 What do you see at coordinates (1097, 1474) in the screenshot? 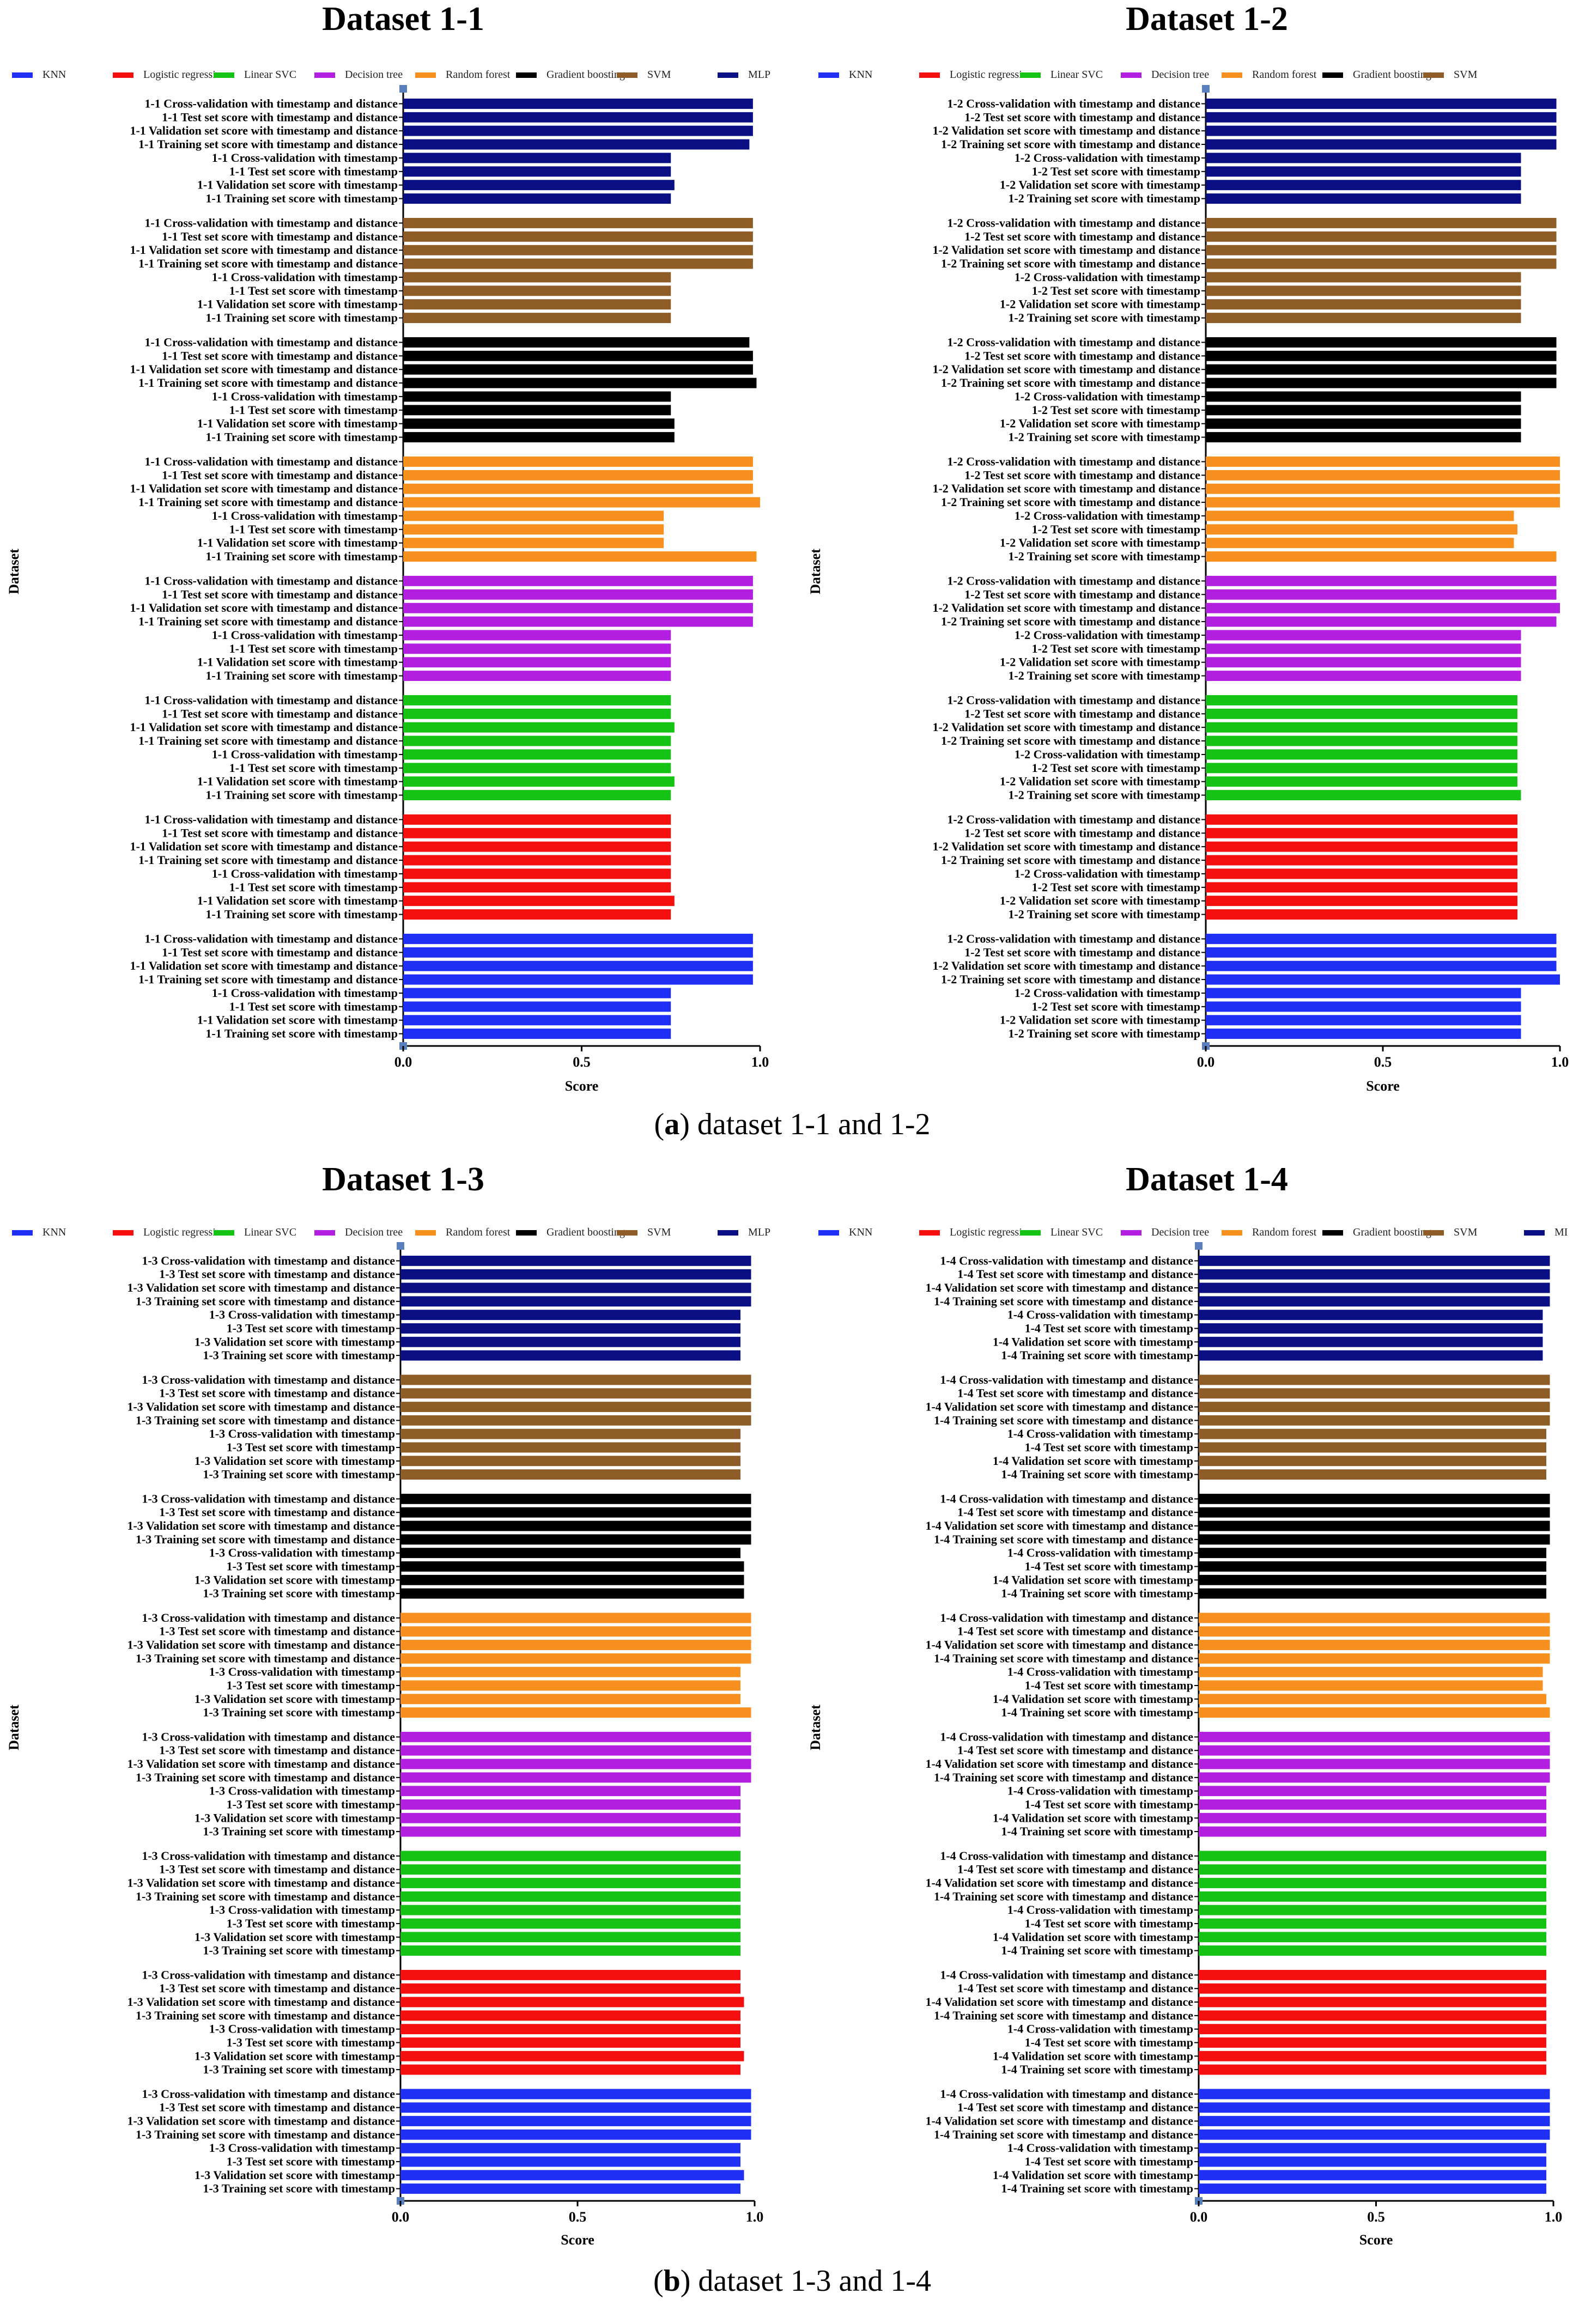
I see `y-tick-label: 1-4 Training set score with timestamp` at bounding box center [1097, 1474].